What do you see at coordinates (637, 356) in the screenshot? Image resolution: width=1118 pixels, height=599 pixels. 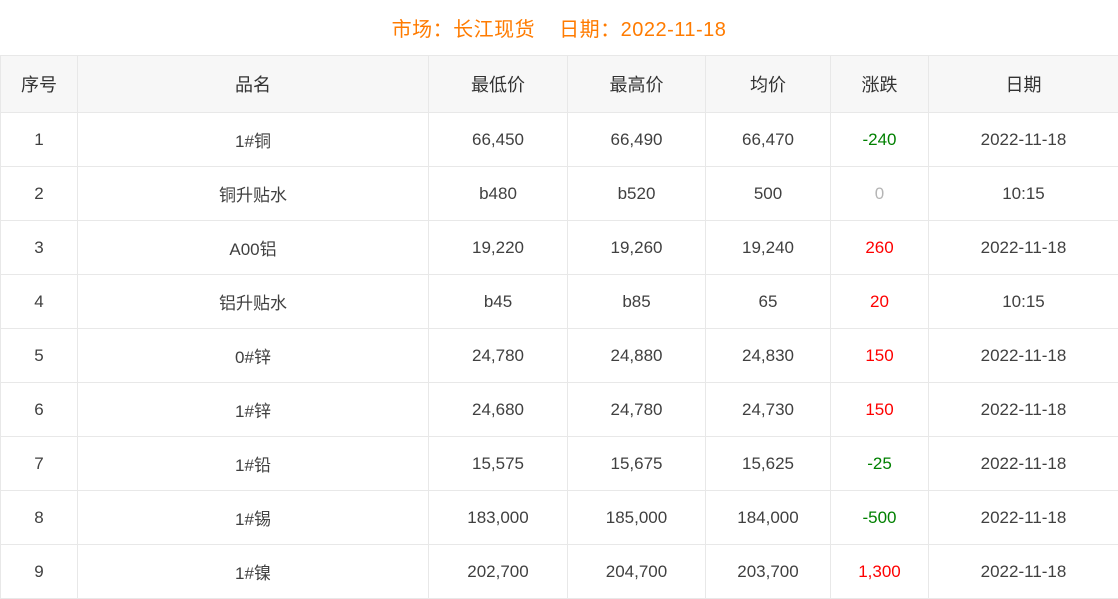 I see `cell-high: 24,880` at bounding box center [637, 356].